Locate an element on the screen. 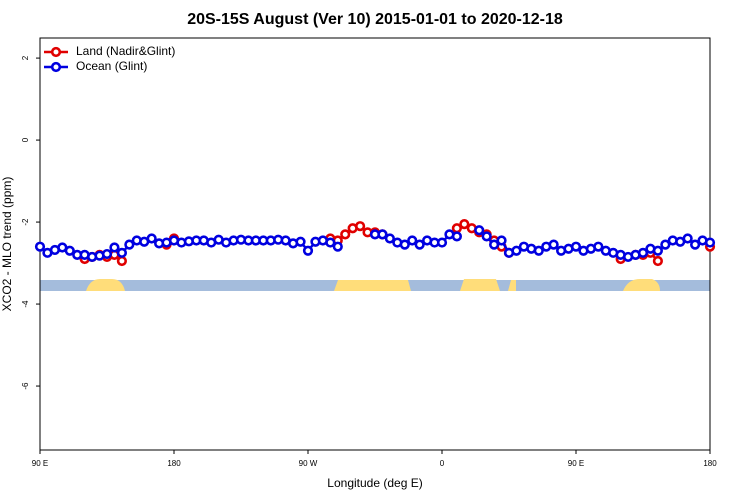  y-tick-label: 2 is located at coordinates (25, 57).